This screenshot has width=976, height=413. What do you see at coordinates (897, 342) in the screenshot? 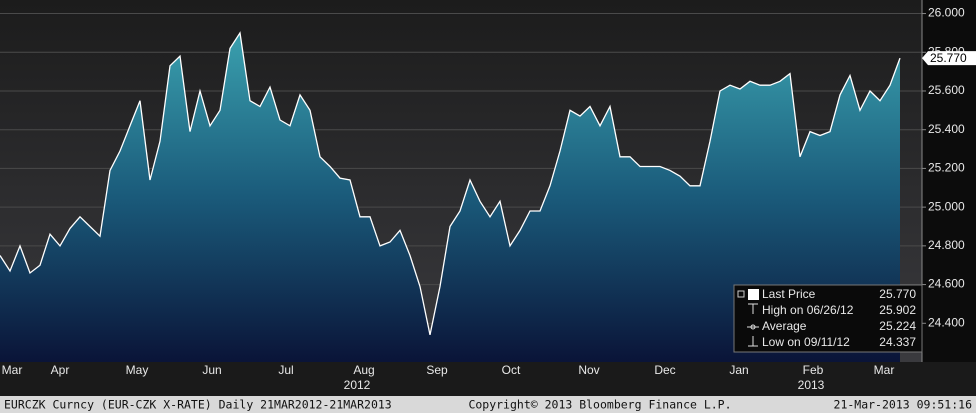
I see `legend-value: 24.337` at bounding box center [897, 342].